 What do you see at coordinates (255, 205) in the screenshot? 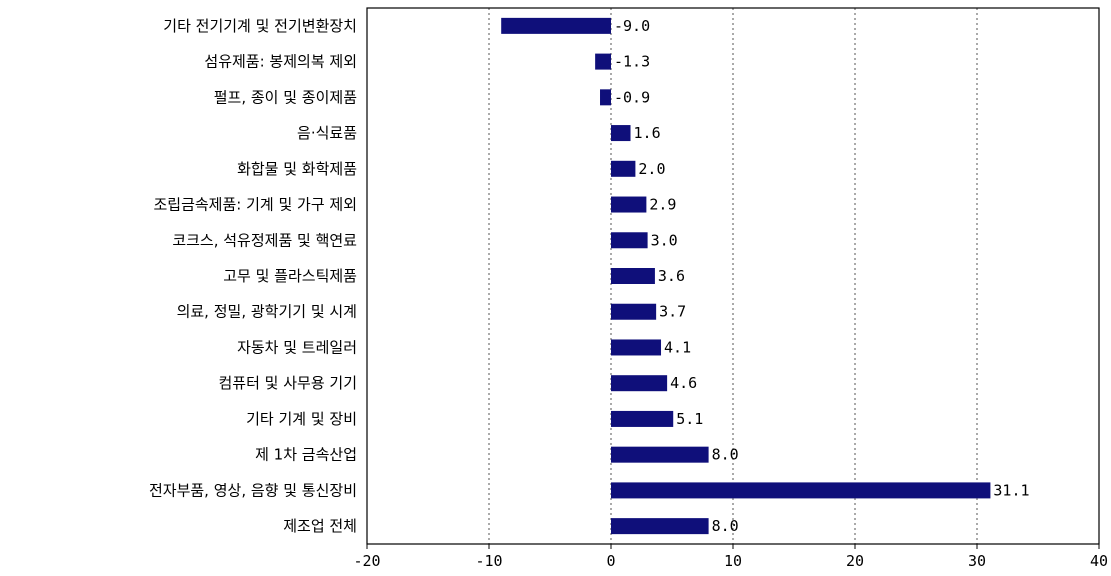
I see `category-label: 조립금속제품: 기계 및 가구 제외` at bounding box center [255, 205].